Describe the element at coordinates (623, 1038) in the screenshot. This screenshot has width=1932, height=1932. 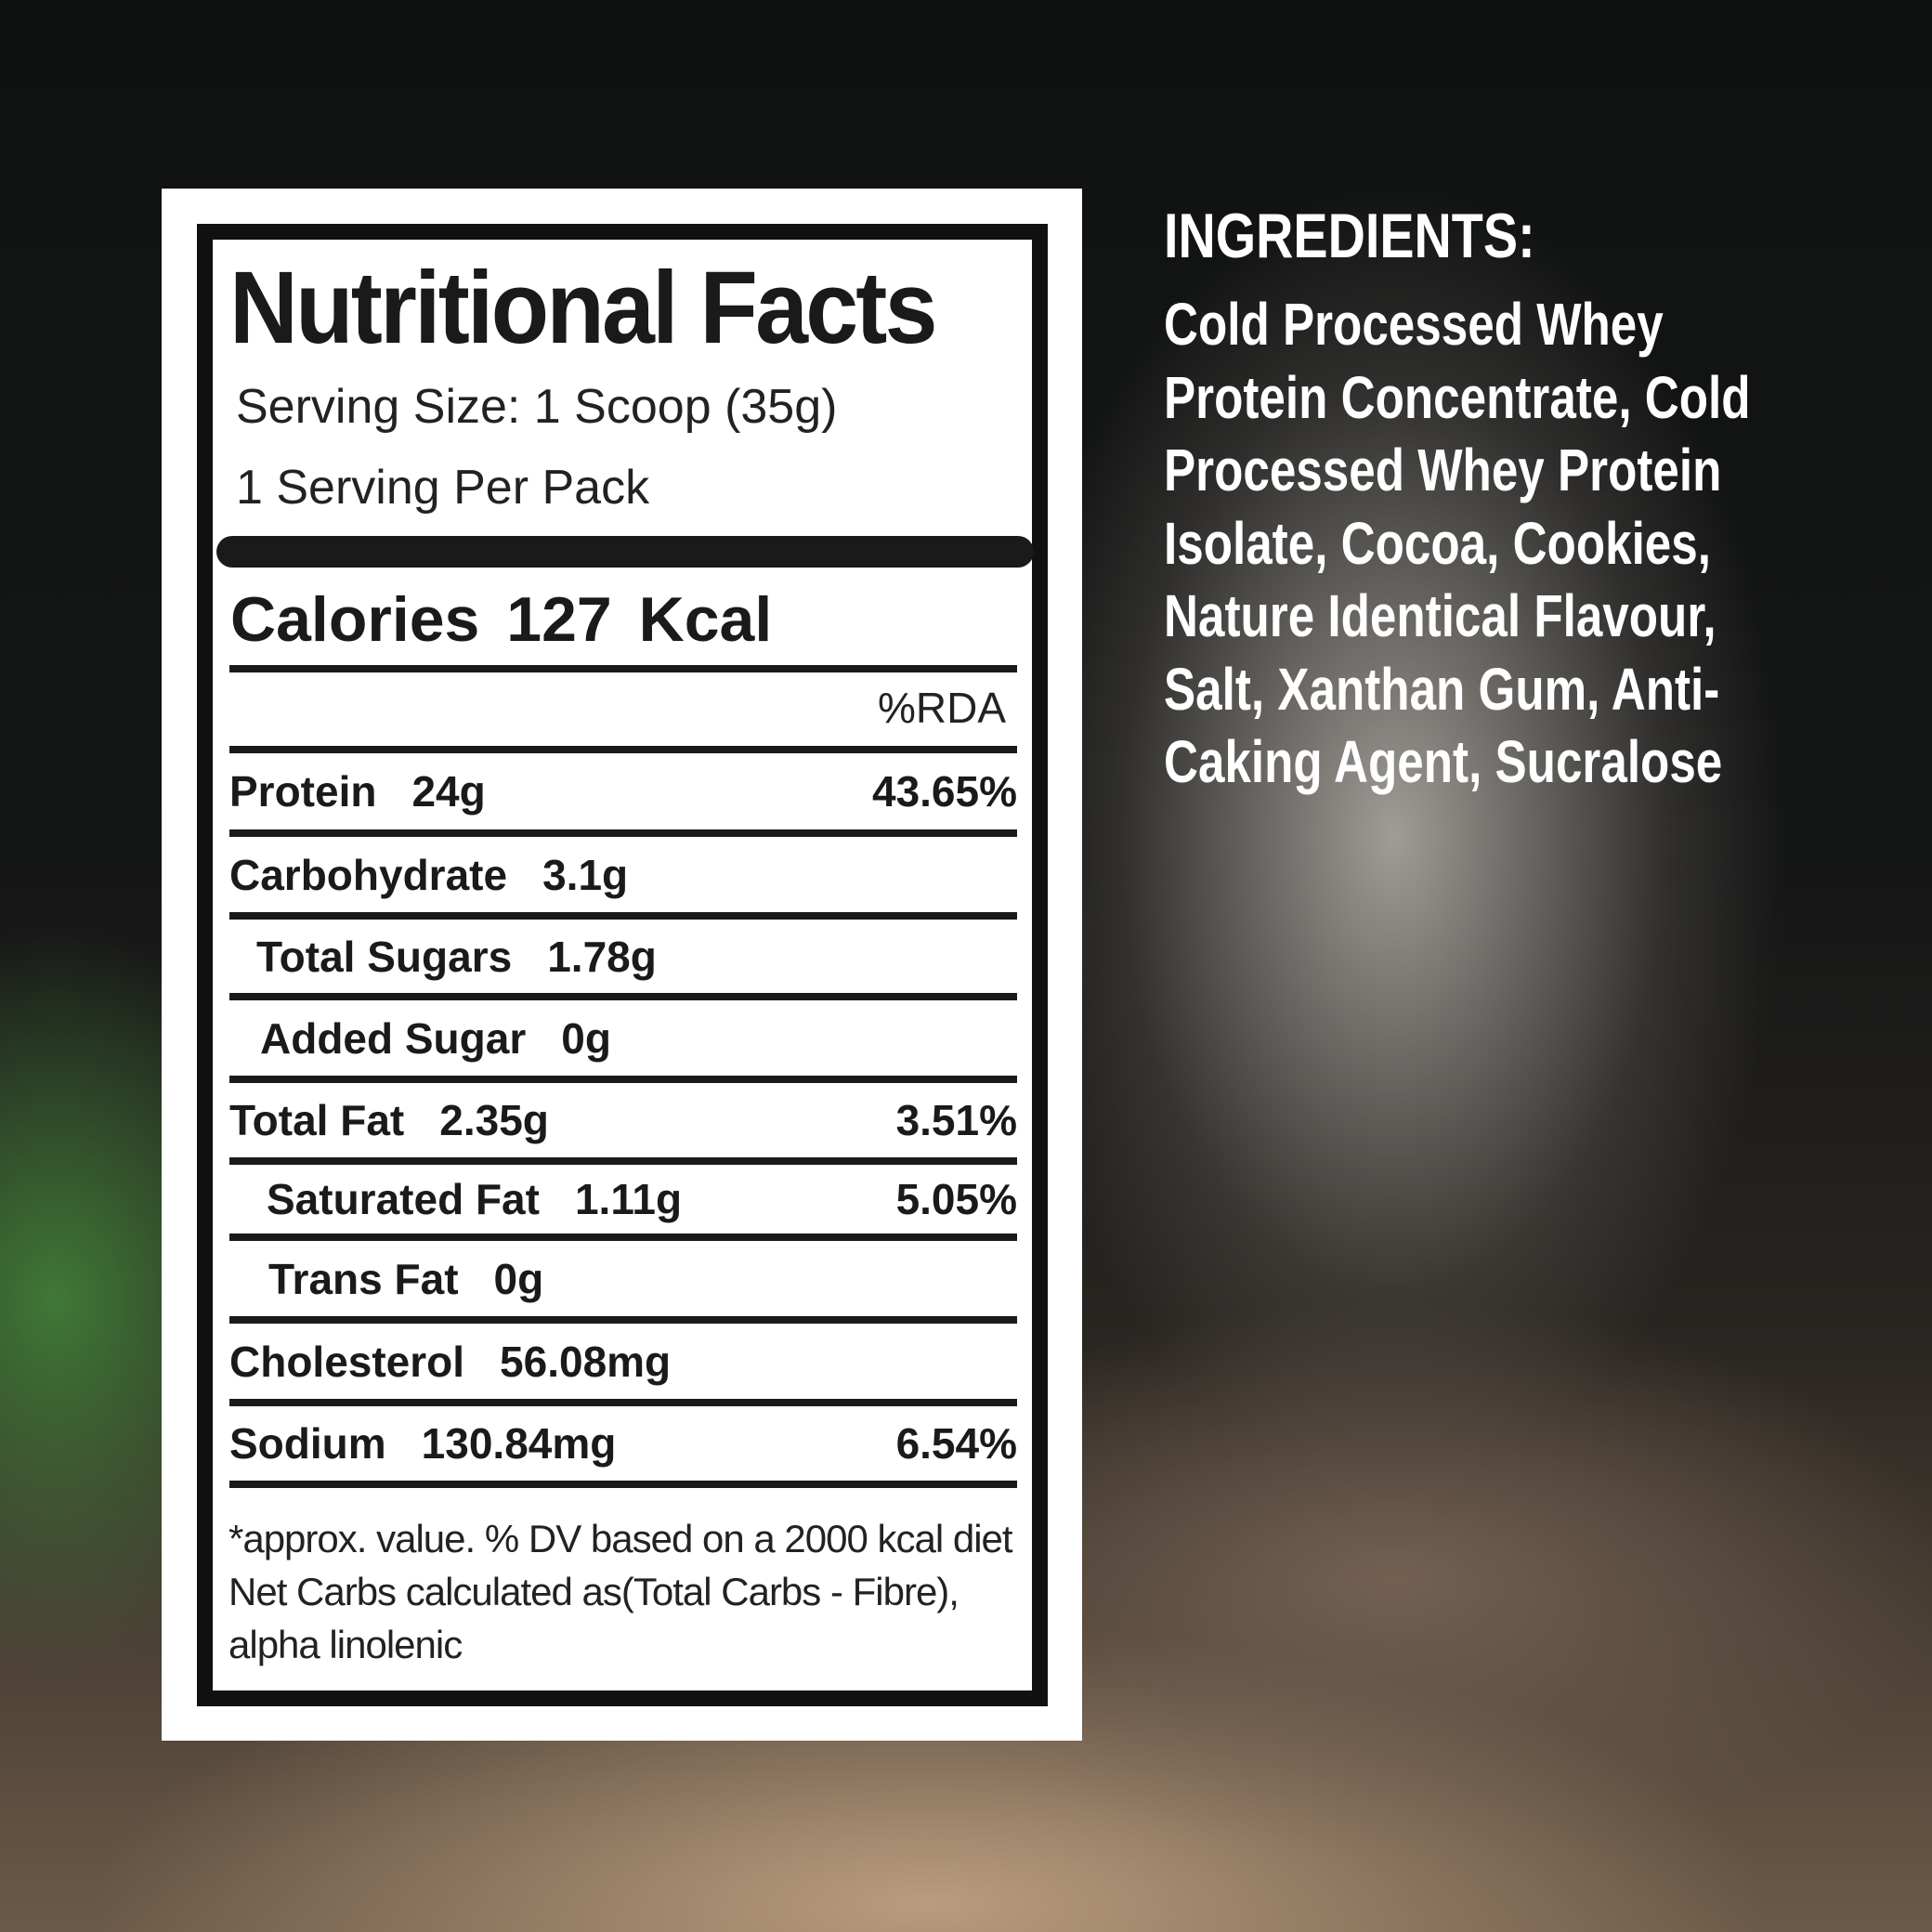
I see `nutrient-row: Added Sugar 0g` at that location.